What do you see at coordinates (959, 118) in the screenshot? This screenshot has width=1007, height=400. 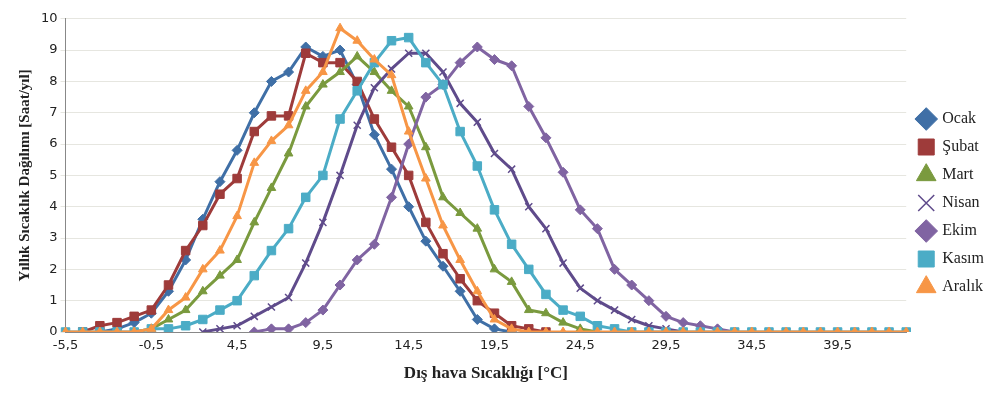 I see `legend-label: Ocak` at bounding box center [959, 118].